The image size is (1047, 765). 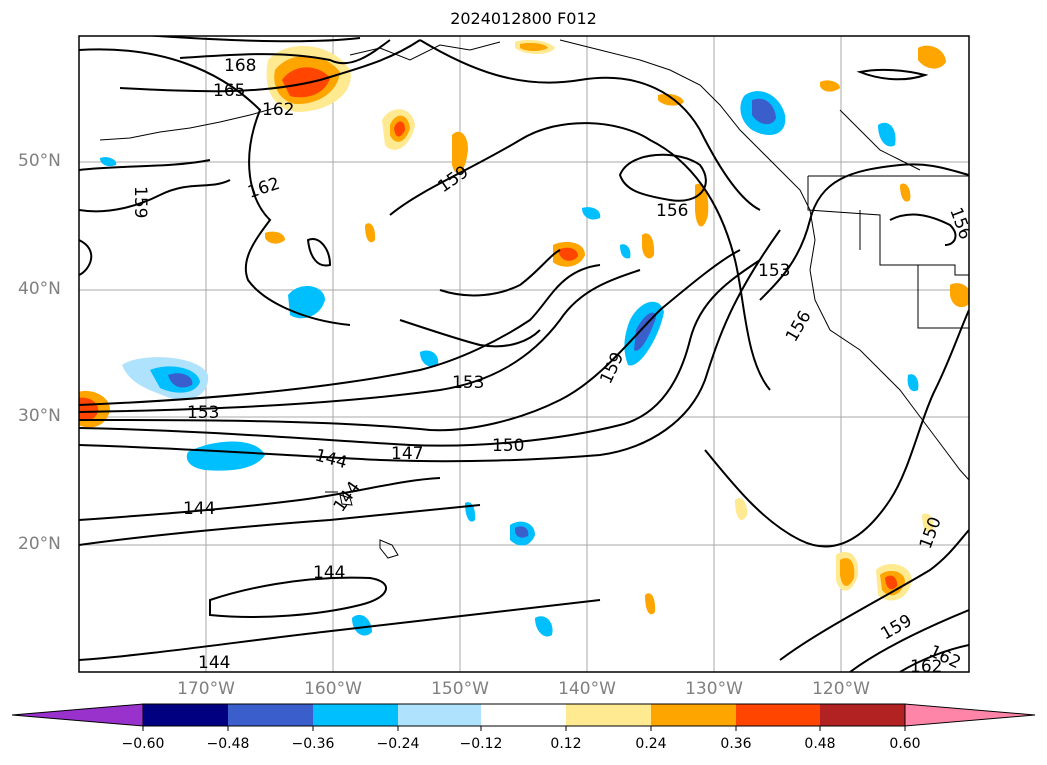 I want to click on colorbar-tick-label: 0.48, so click(x=820, y=744).